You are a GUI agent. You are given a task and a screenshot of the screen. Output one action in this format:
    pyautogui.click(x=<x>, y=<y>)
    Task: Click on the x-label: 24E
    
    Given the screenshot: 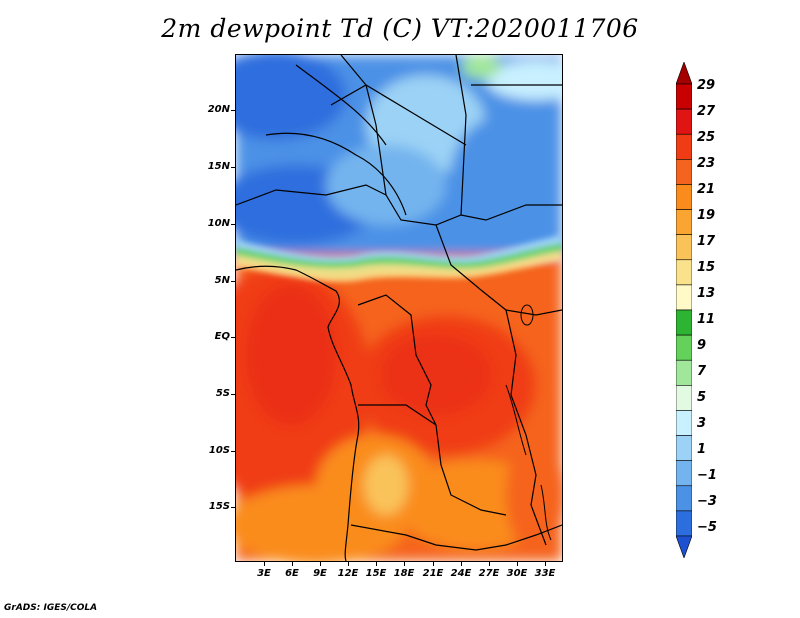 What is the action you would take?
    pyautogui.click(x=461, y=573)
    